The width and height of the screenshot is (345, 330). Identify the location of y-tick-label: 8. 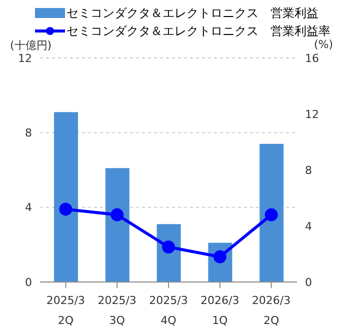
(28, 133).